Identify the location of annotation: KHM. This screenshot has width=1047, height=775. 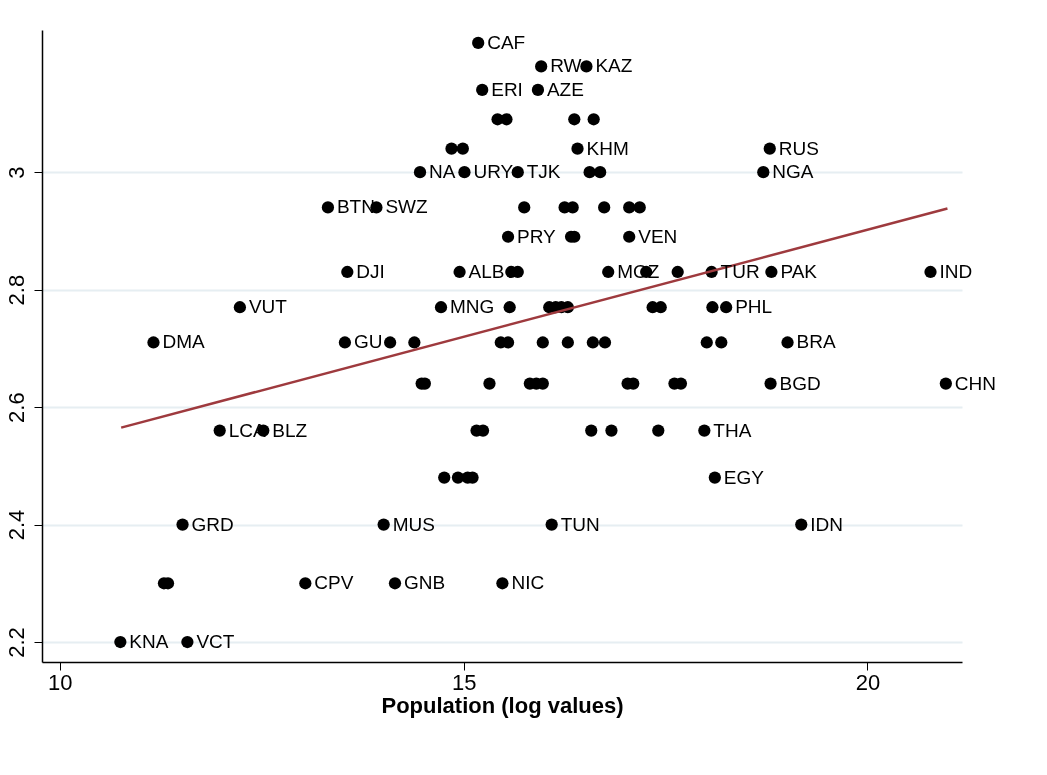
(607, 148).